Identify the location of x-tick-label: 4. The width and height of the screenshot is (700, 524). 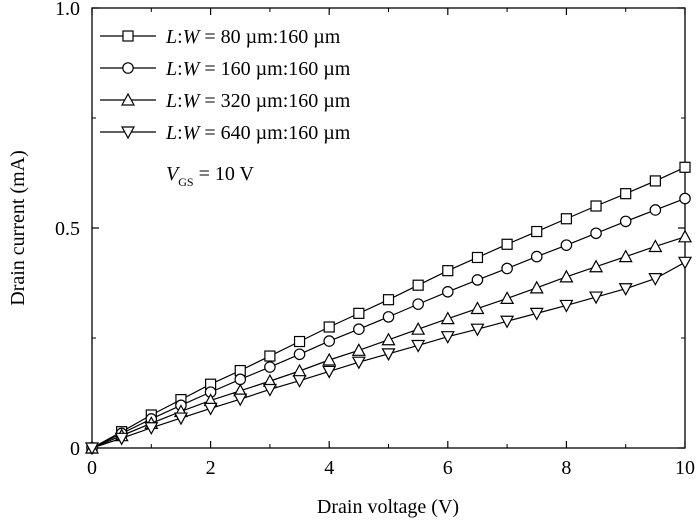
(329, 468).